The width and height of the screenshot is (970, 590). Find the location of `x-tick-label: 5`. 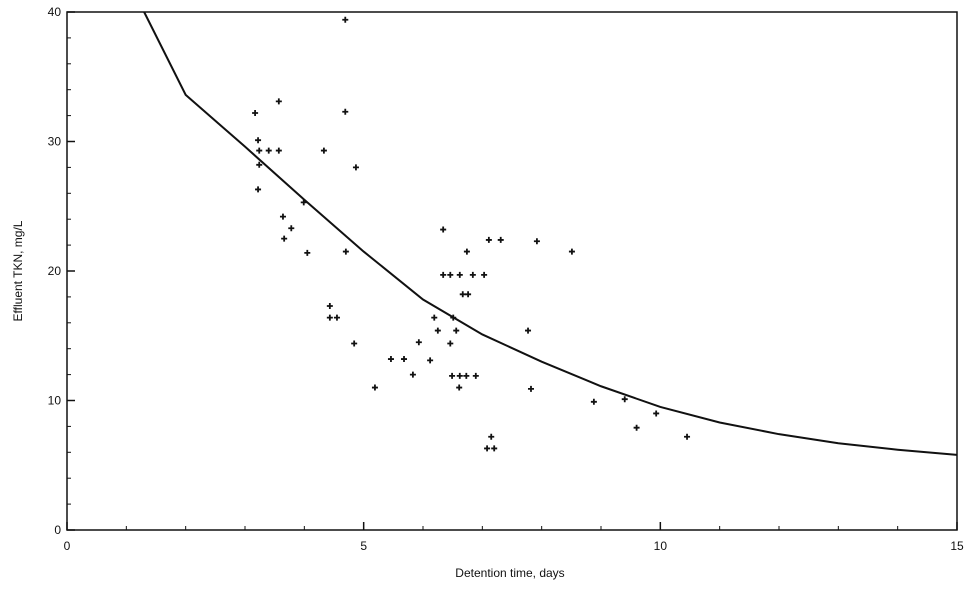

x-tick-label: 5 is located at coordinates (363, 546).